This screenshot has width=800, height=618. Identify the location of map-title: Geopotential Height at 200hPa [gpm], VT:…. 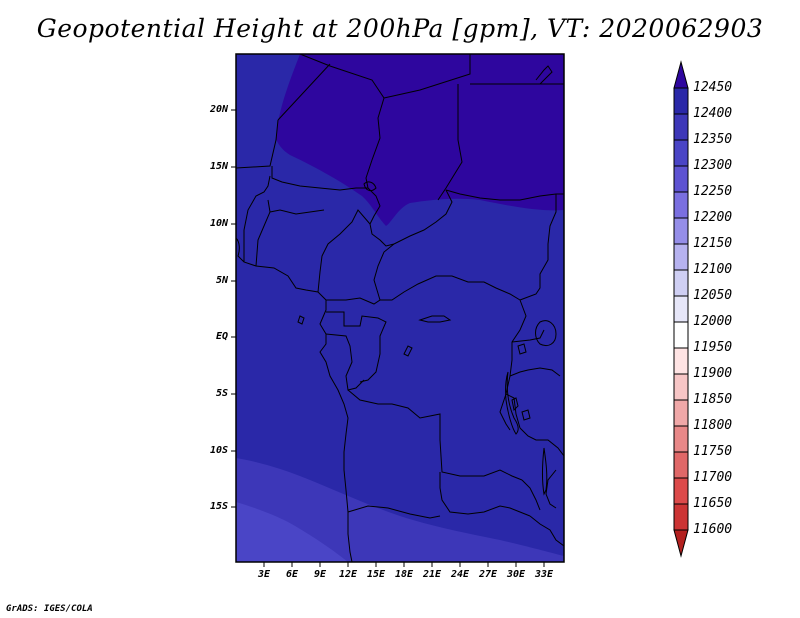
(400, 28).